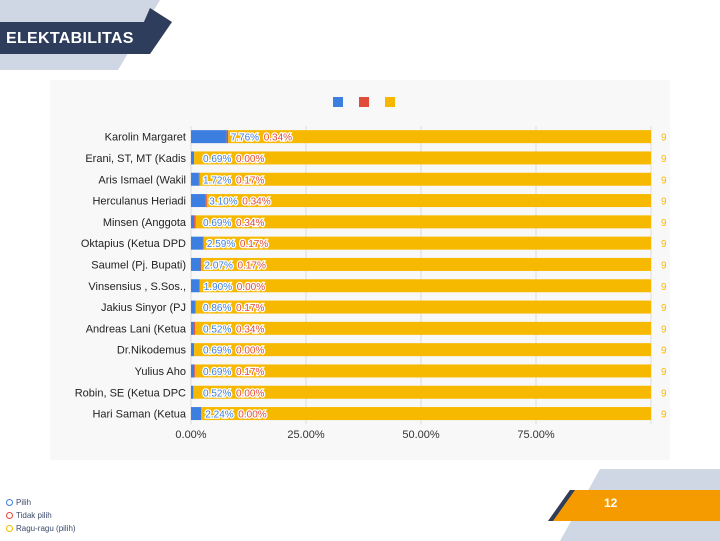  Describe the element at coordinates (190, 435) in the screenshot. I see `x-tick-label: 0.00%` at that location.